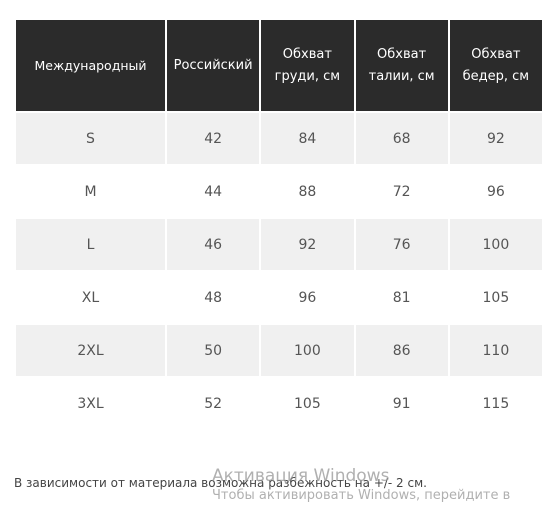 The height and width of the screenshot is (507, 560). What do you see at coordinates (495, 191) in the screenshot?
I see `cell-hips: 96` at bounding box center [495, 191].